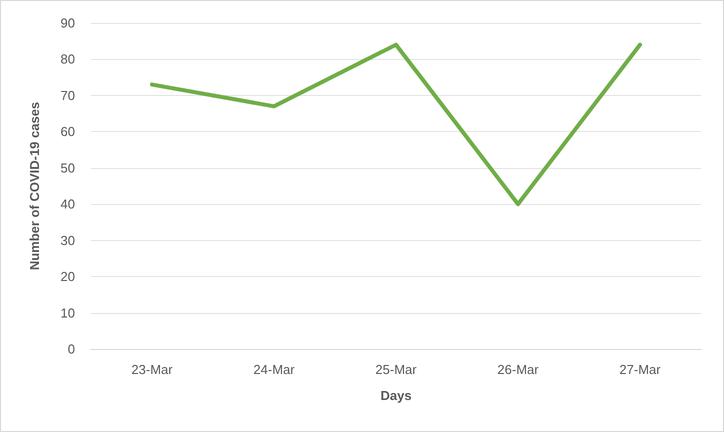 This screenshot has height=432, width=724. What do you see at coordinates (396, 395) in the screenshot?
I see `x-axis-title: Days` at bounding box center [396, 395].